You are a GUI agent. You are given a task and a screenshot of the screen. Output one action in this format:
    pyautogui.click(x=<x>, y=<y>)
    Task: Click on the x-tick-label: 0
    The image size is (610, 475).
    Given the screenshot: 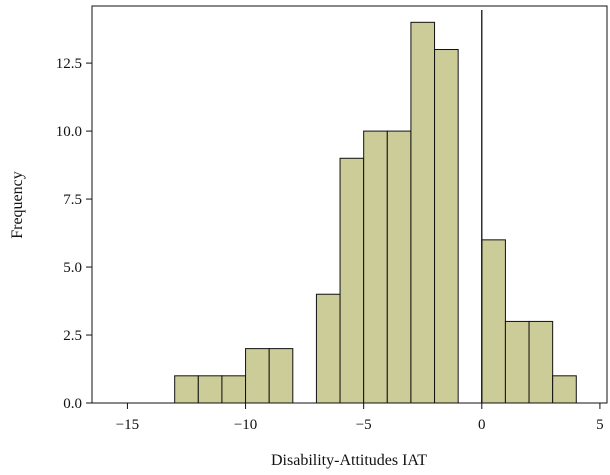 What is the action you would take?
    pyautogui.click(x=482, y=425)
    